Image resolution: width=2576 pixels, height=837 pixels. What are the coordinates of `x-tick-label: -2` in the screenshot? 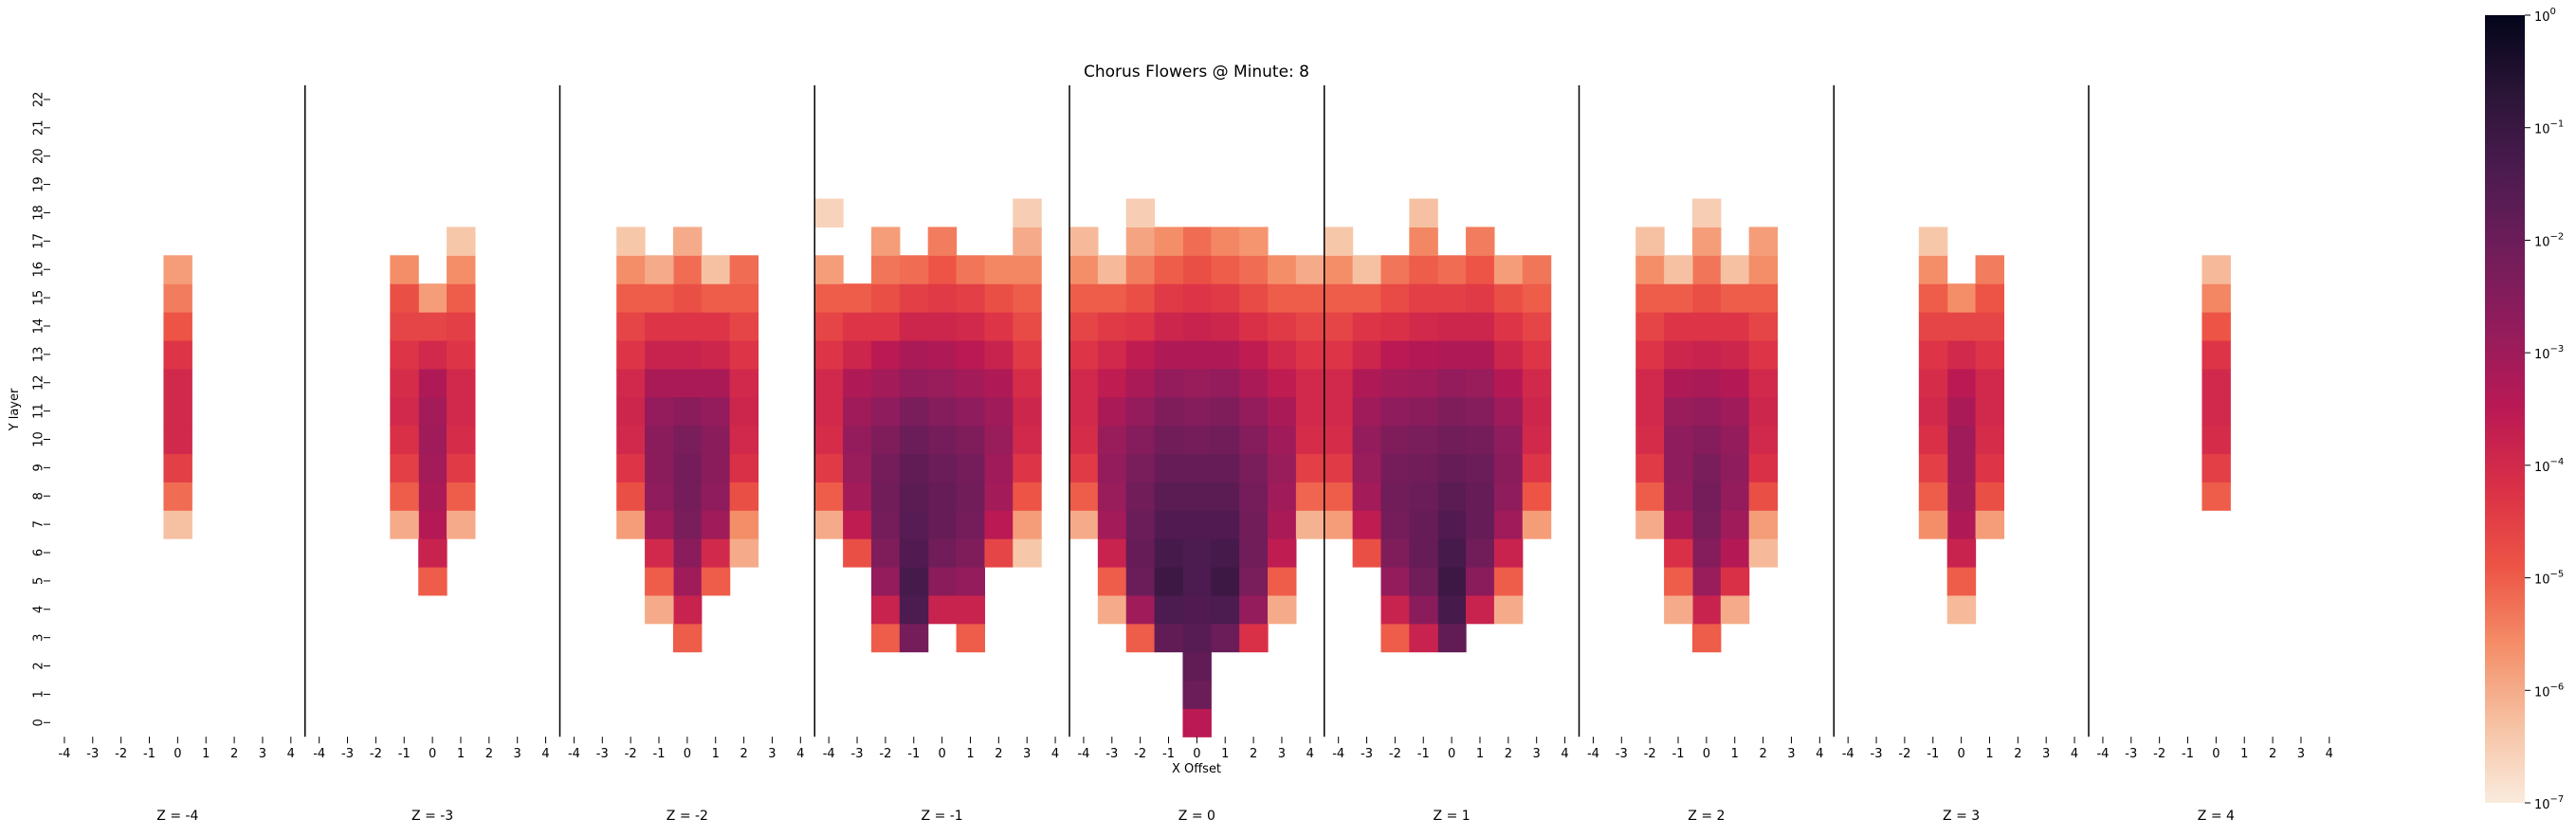 It's located at (885, 754).